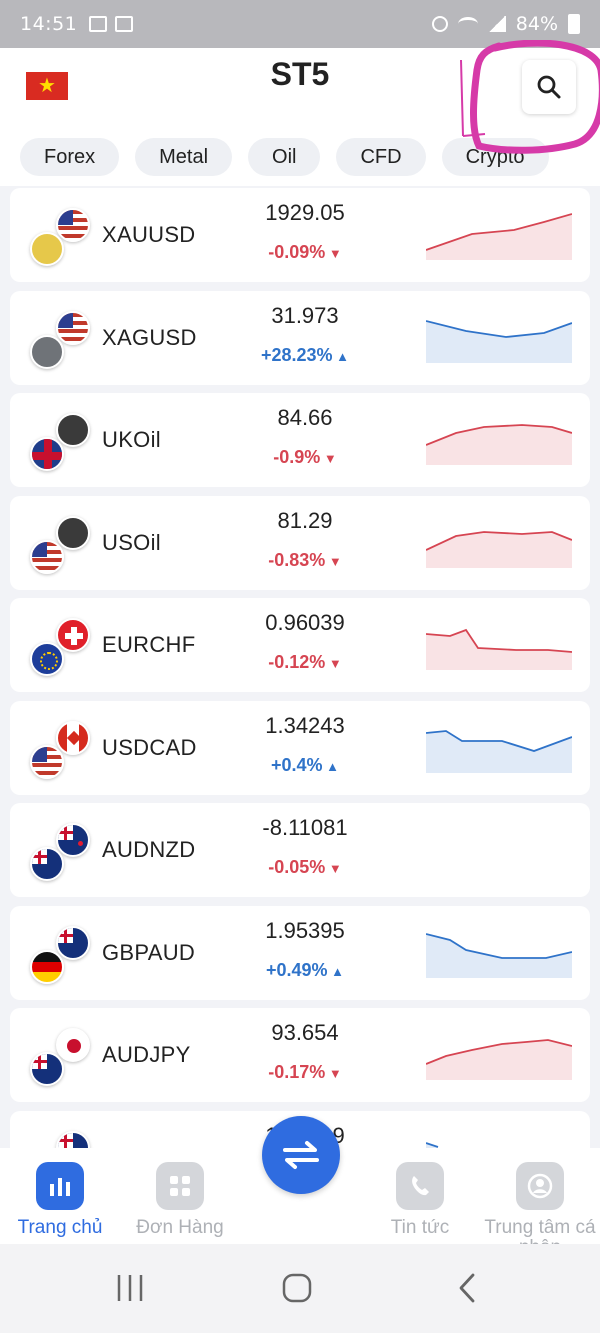 The height and width of the screenshot is (1333, 600). What do you see at coordinates (300, 440) in the screenshot?
I see `instrument-row-ukoil: UKOil 84.66 -0.9% ▼` at bounding box center [300, 440].